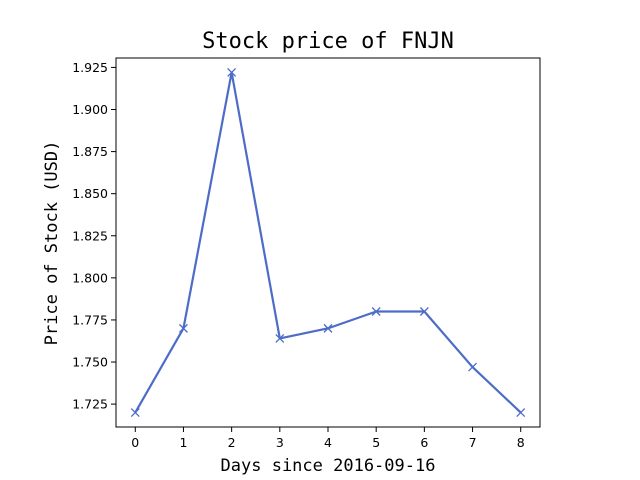  Describe the element at coordinates (280, 442) in the screenshot. I see `x-tick-label: 3` at that location.